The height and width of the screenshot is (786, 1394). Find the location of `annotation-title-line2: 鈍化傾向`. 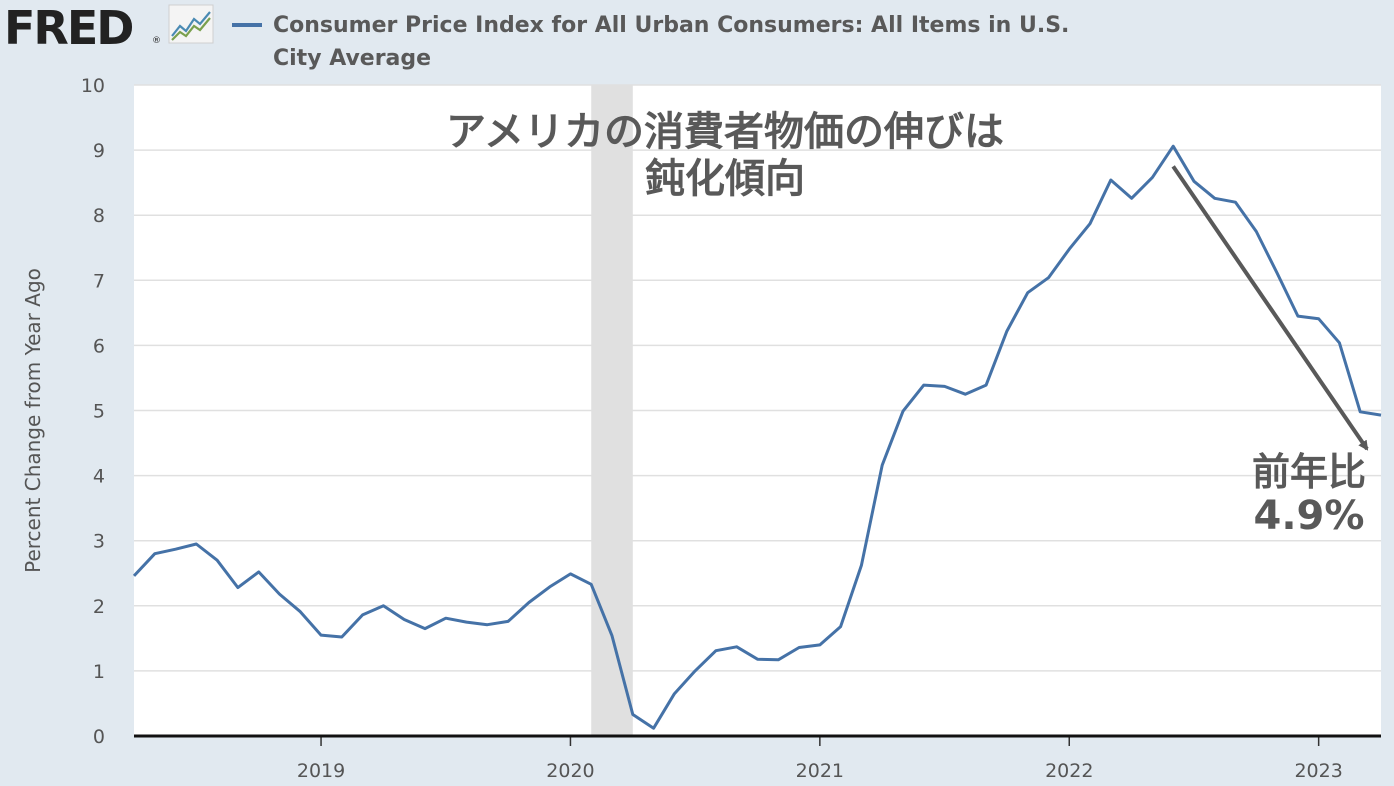

annotation-title-line2: 鈍化傾向 is located at coordinates (725, 179).